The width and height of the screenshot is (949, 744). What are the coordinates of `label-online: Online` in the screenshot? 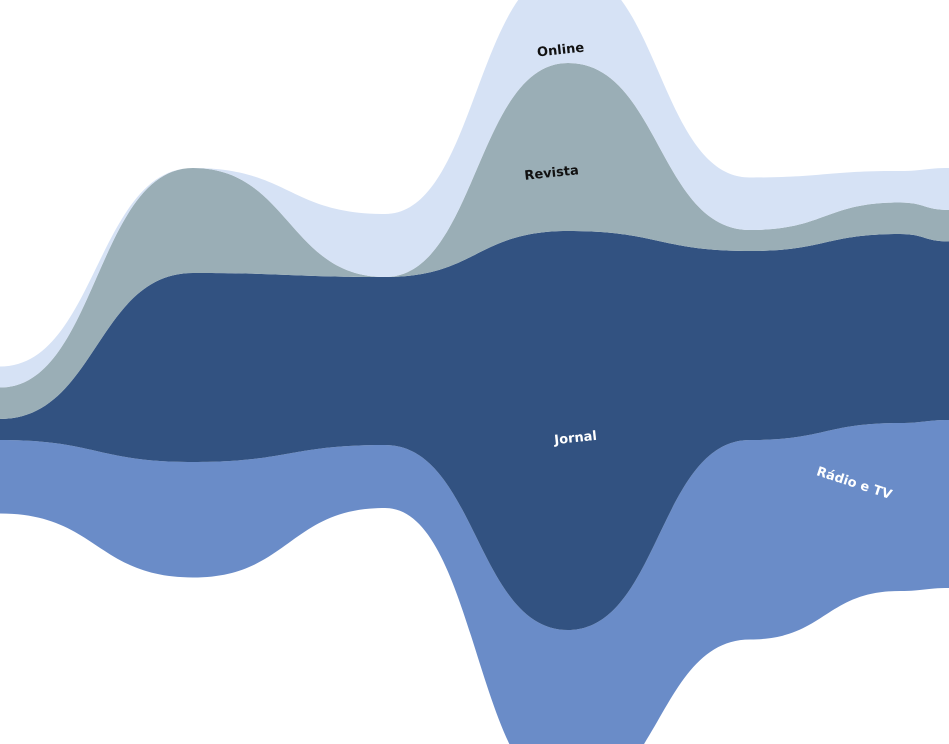 It's located at (560, 51).